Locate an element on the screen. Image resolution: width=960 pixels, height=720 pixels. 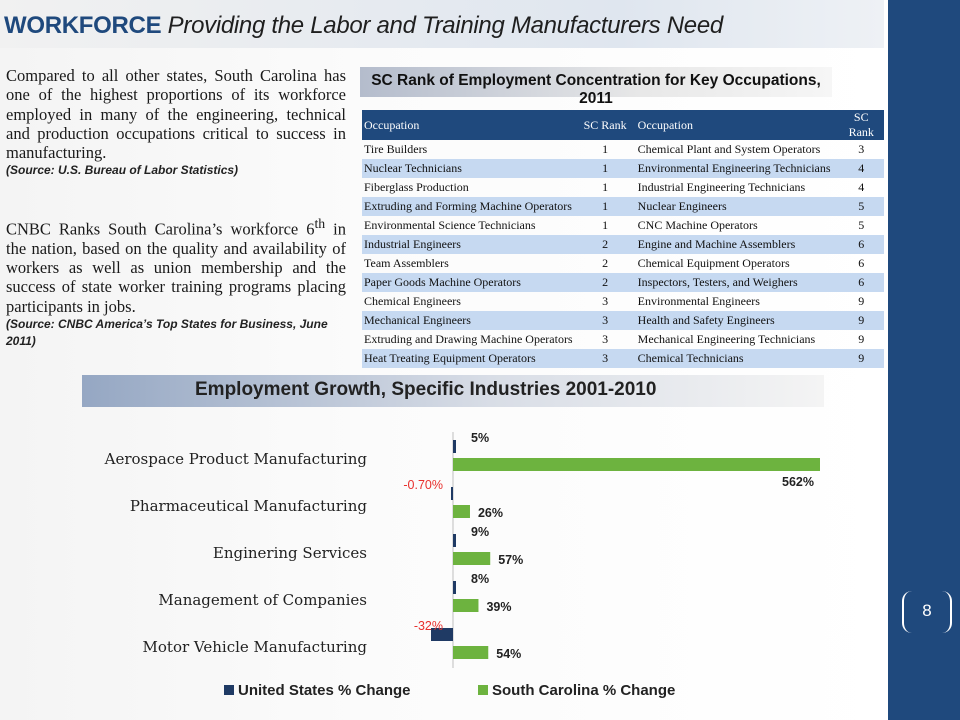
occupation-cell: Mechanical Engineers is located at coordinates (468, 320).